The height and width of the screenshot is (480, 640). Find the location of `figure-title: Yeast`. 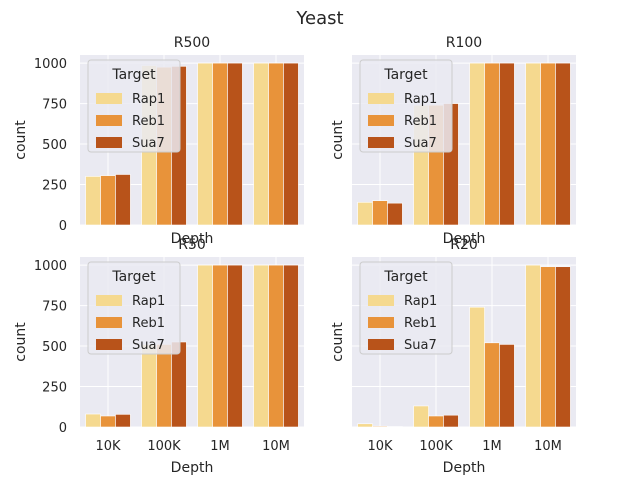

figure-title: Yeast is located at coordinates (319, 18).